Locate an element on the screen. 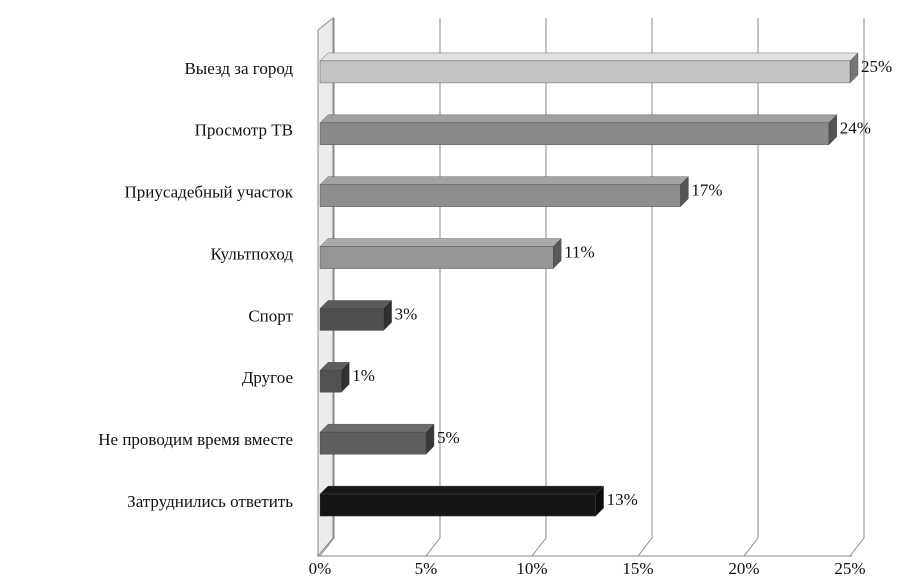 This screenshot has width=908, height=577. x-tick-label: 5% is located at coordinates (426, 568).